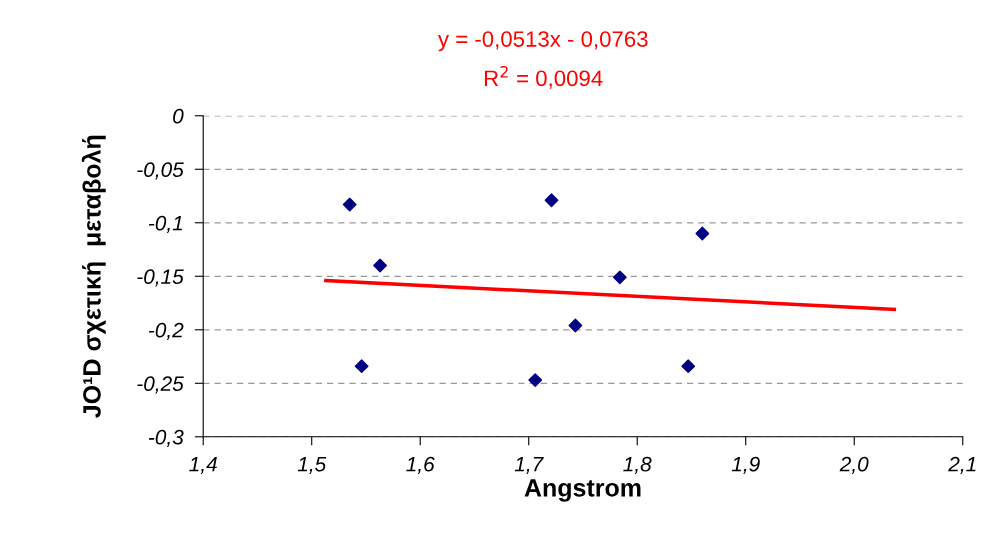 The width and height of the screenshot is (1006, 546). Describe the element at coordinates (543, 77) in the screenshot. I see `text: R$^{2}$ = 0,0094` at that location.